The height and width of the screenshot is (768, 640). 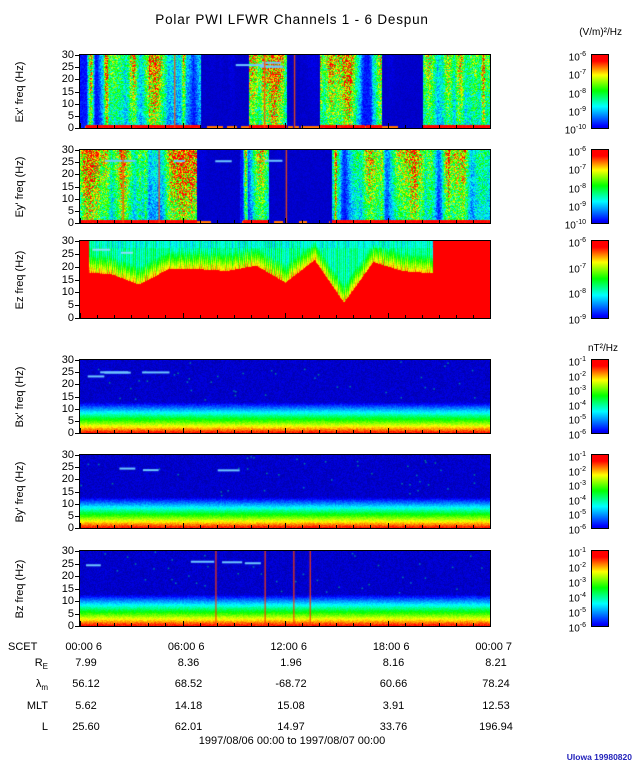 I want to click on y-tick-label: 10, so click(x=67, y=601).